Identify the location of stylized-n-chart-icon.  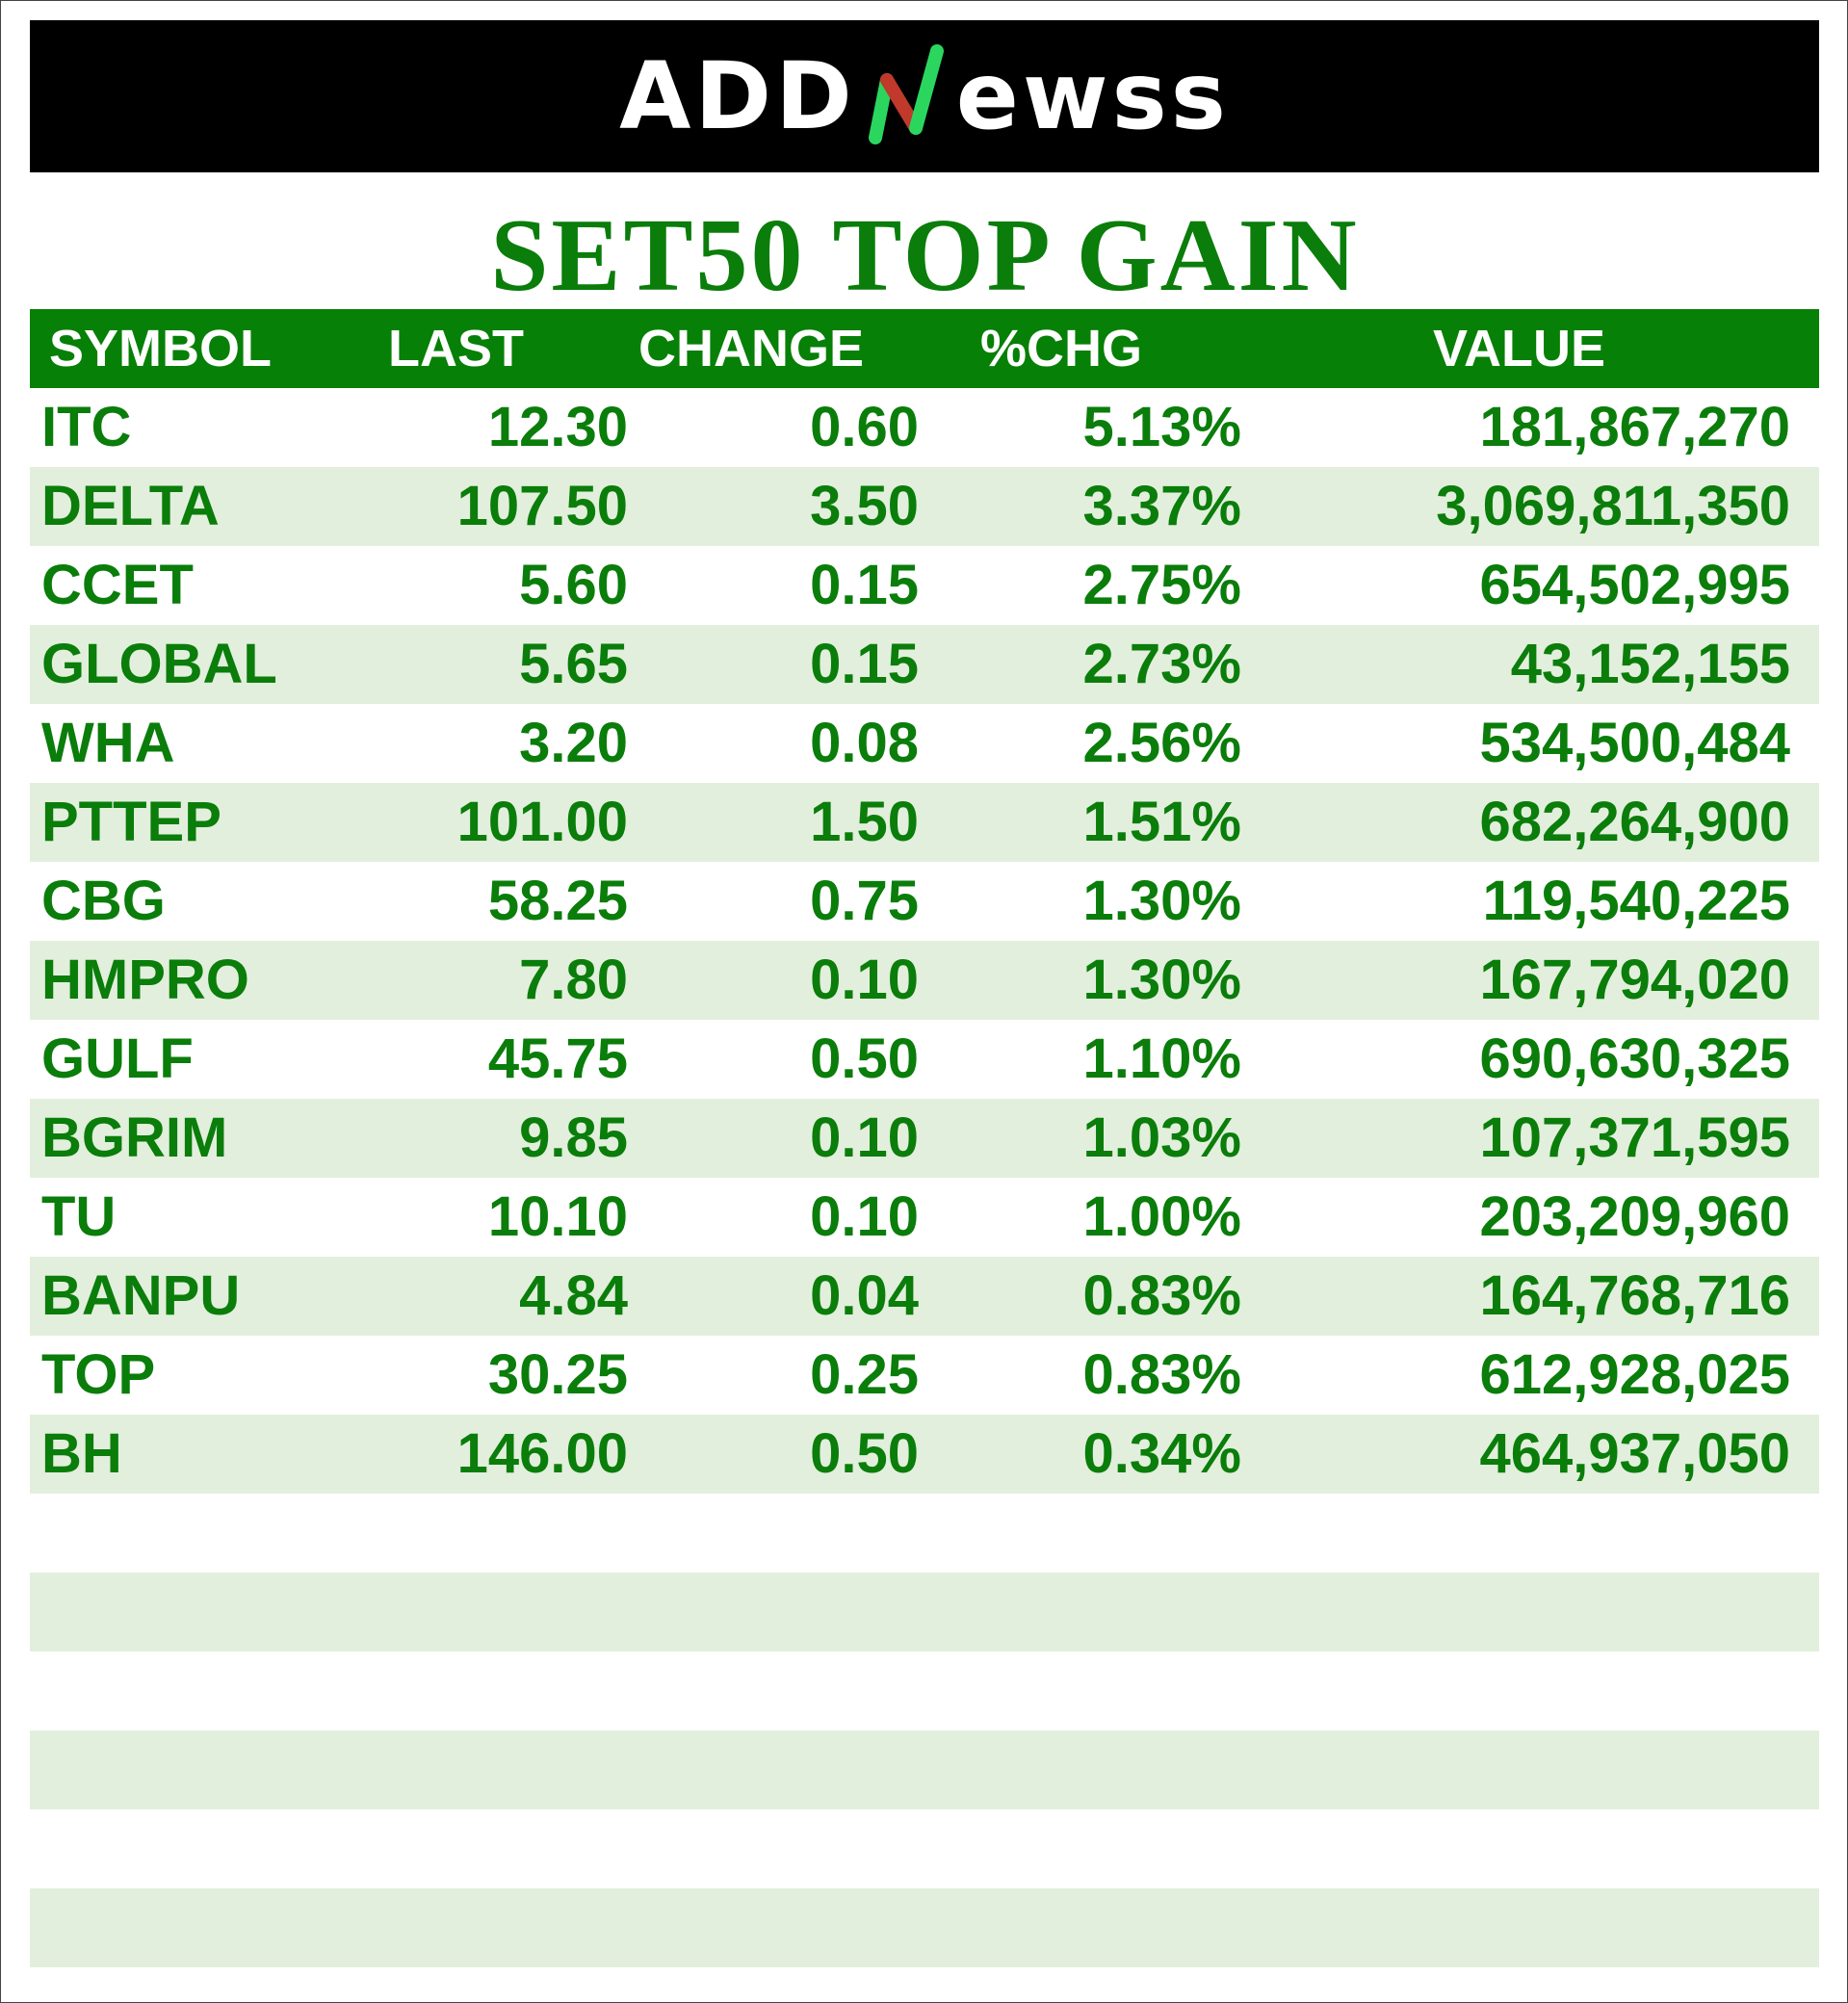
(906, 96).